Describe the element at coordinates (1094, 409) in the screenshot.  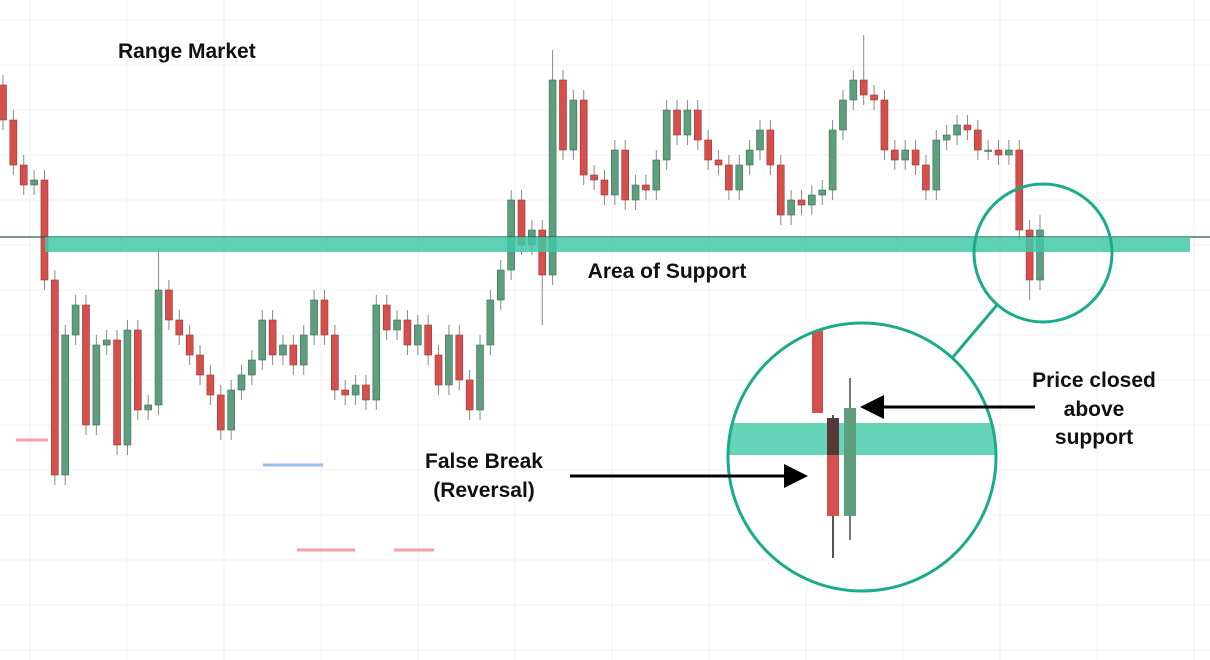
I see `annotation: above` at that location.